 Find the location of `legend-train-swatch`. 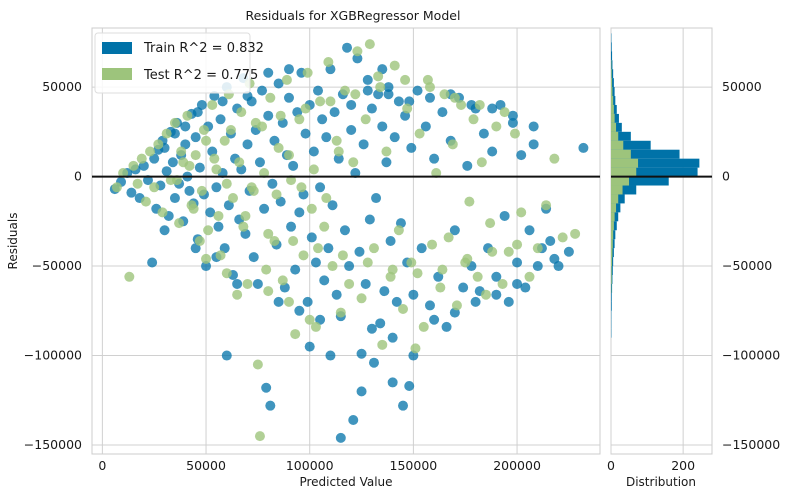

legend-train-swatch is located at coordinates (117, 48).